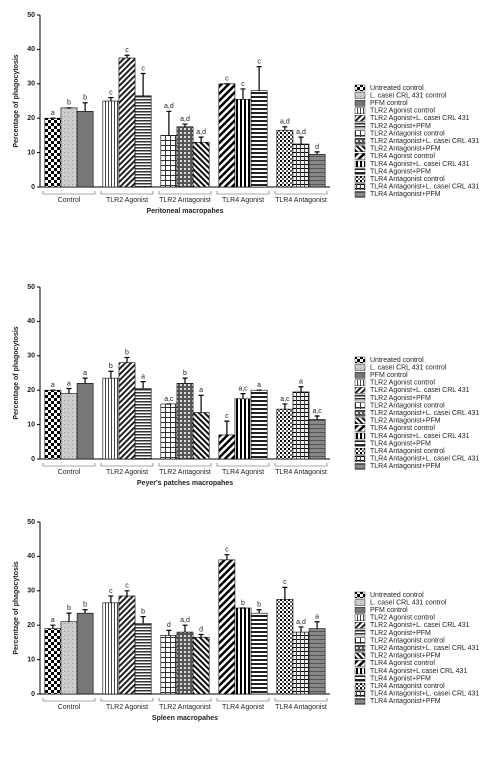  I want to click on y-tick-label: 20, so click(31, 625).